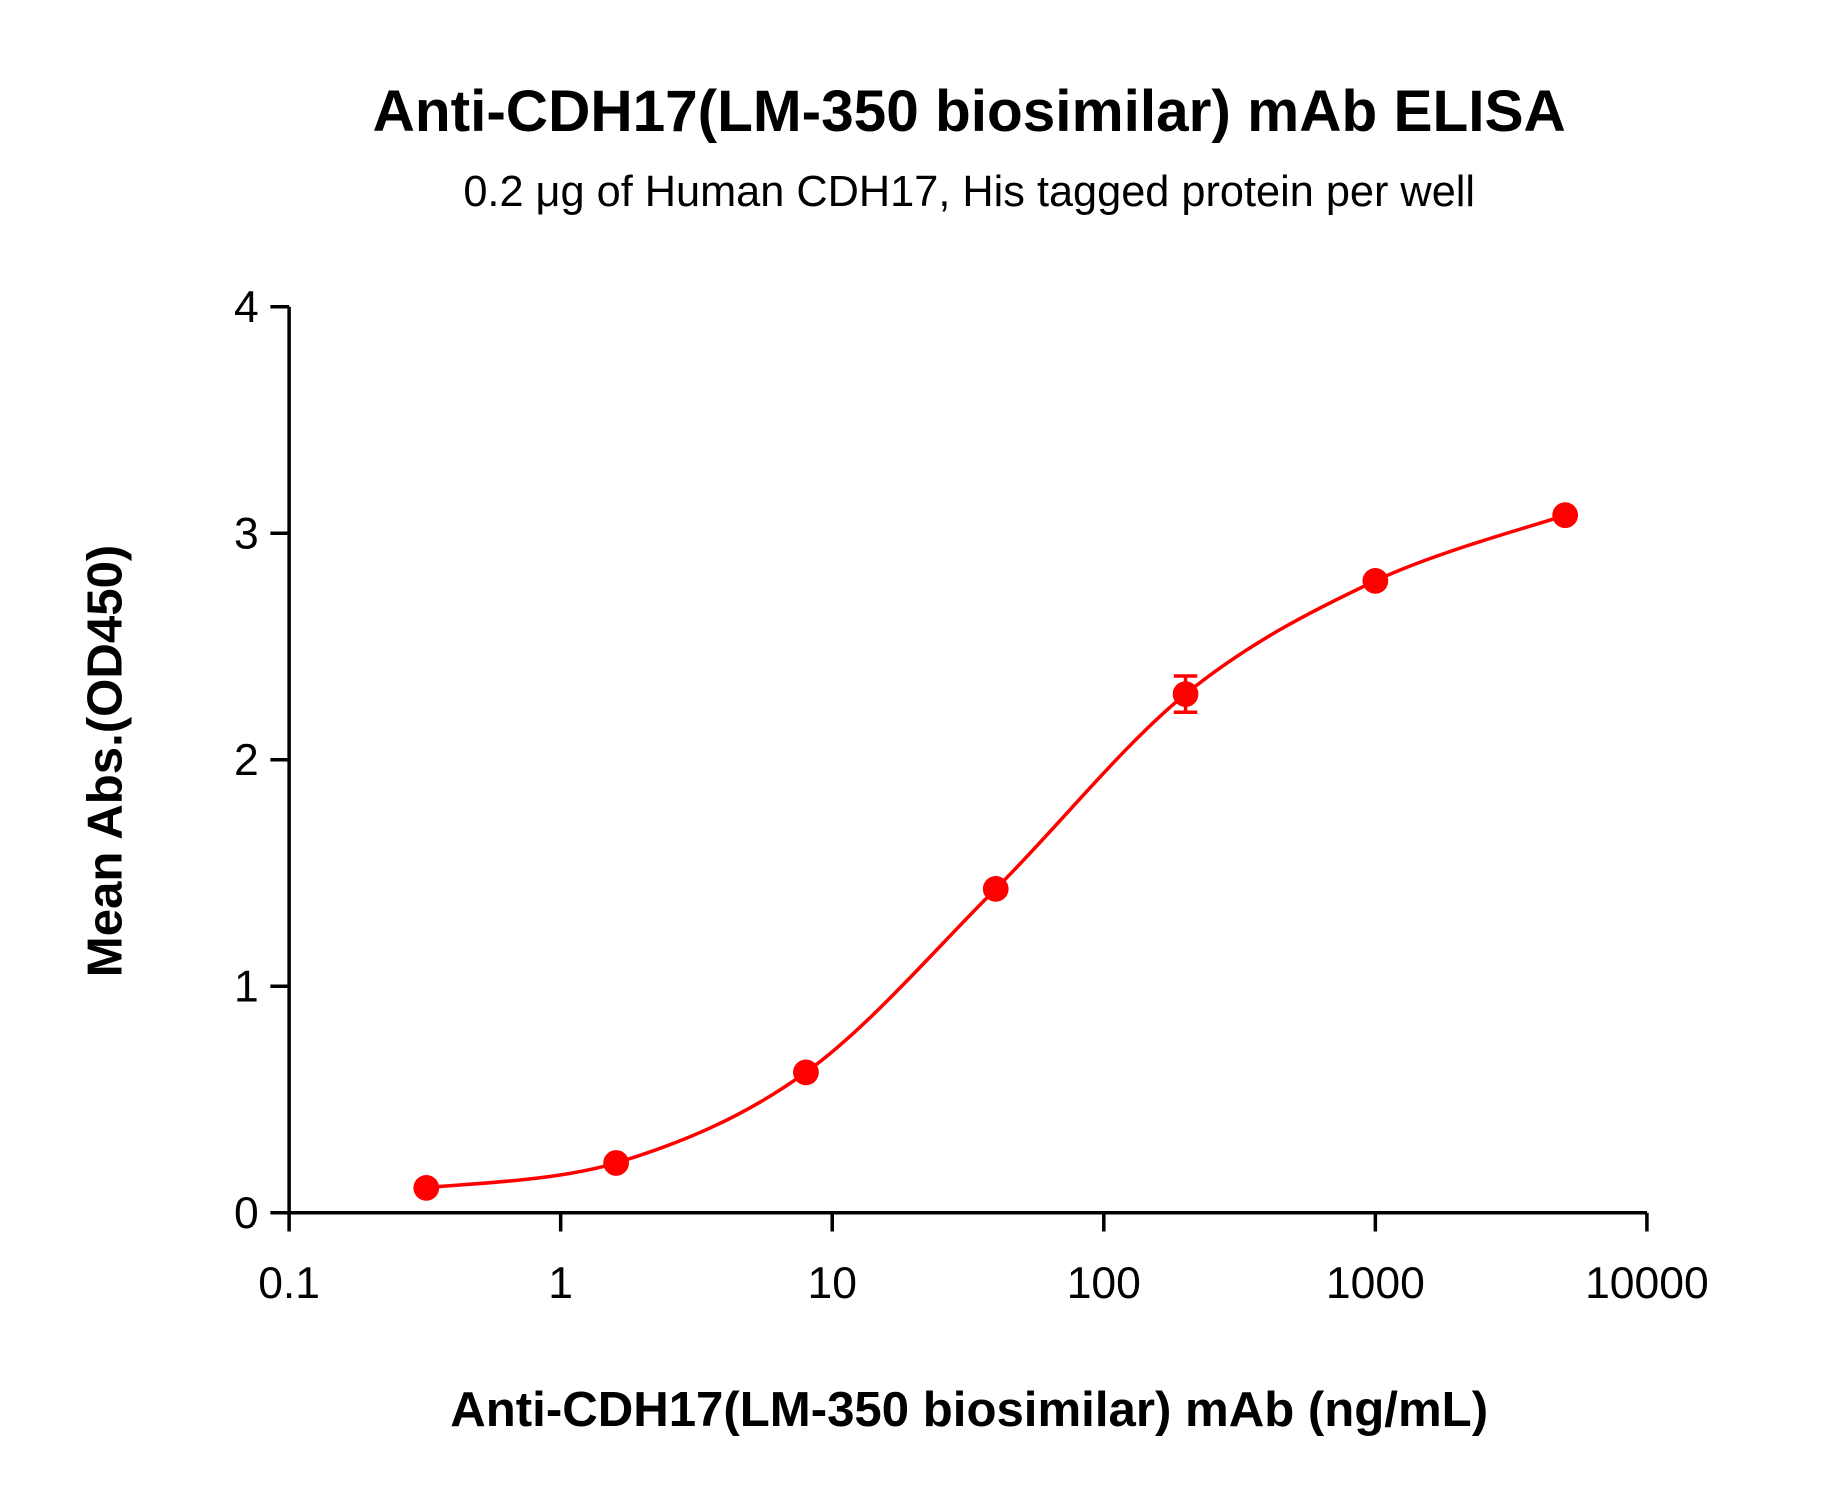 The width and height of the screenshot is (1826, 1495). I want to click on x-tick-label: 0.1, so click(289, 1283).